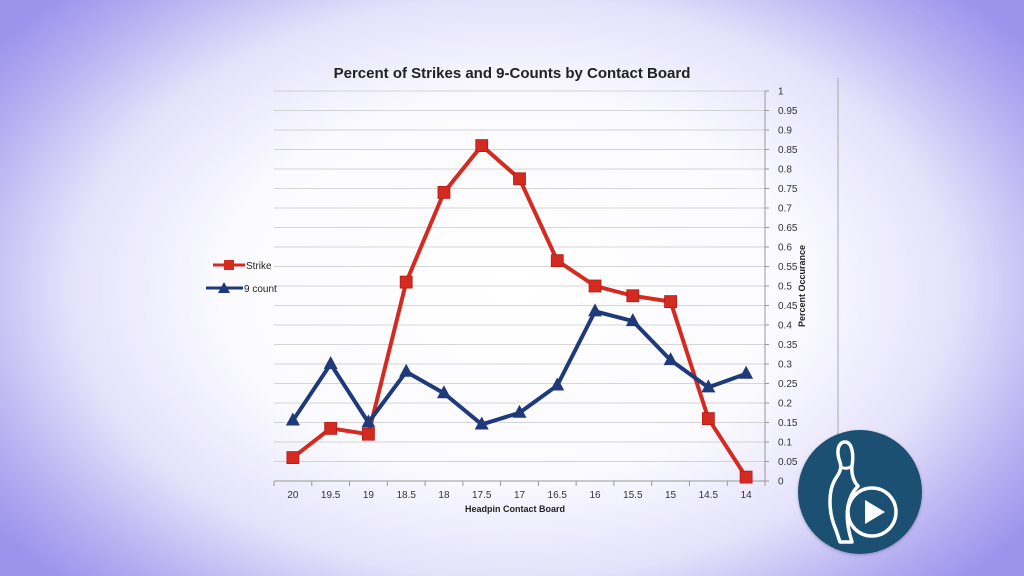  I want to click on x-tick-label: 20, so click(293, 495).